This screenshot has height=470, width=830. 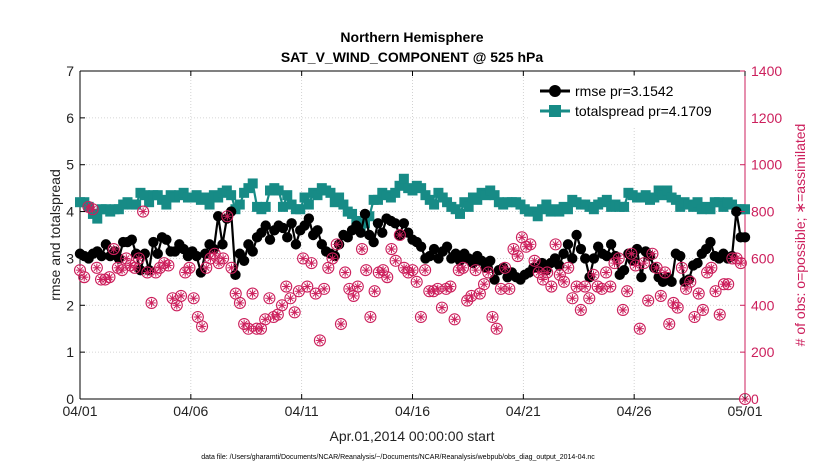 I want to click on x-tick-label: 04/16, so click(x=412, y=411).